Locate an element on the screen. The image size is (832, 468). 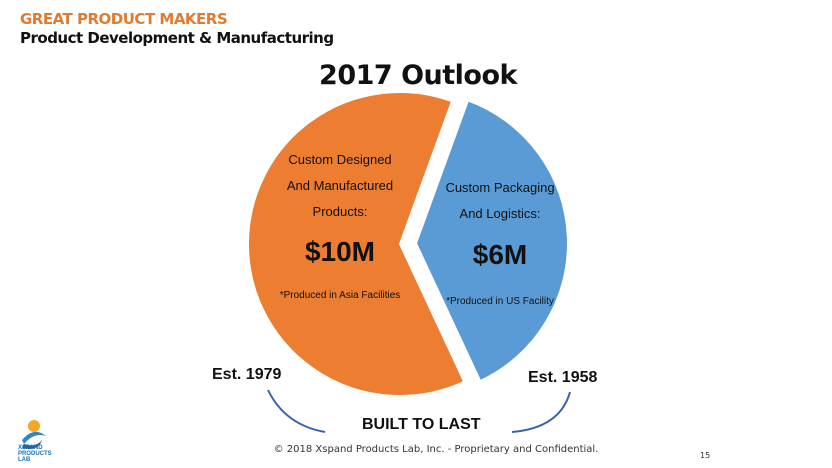
slice-note-orange: *Produced in Asia Facilities is located at coordinates (340, 295).